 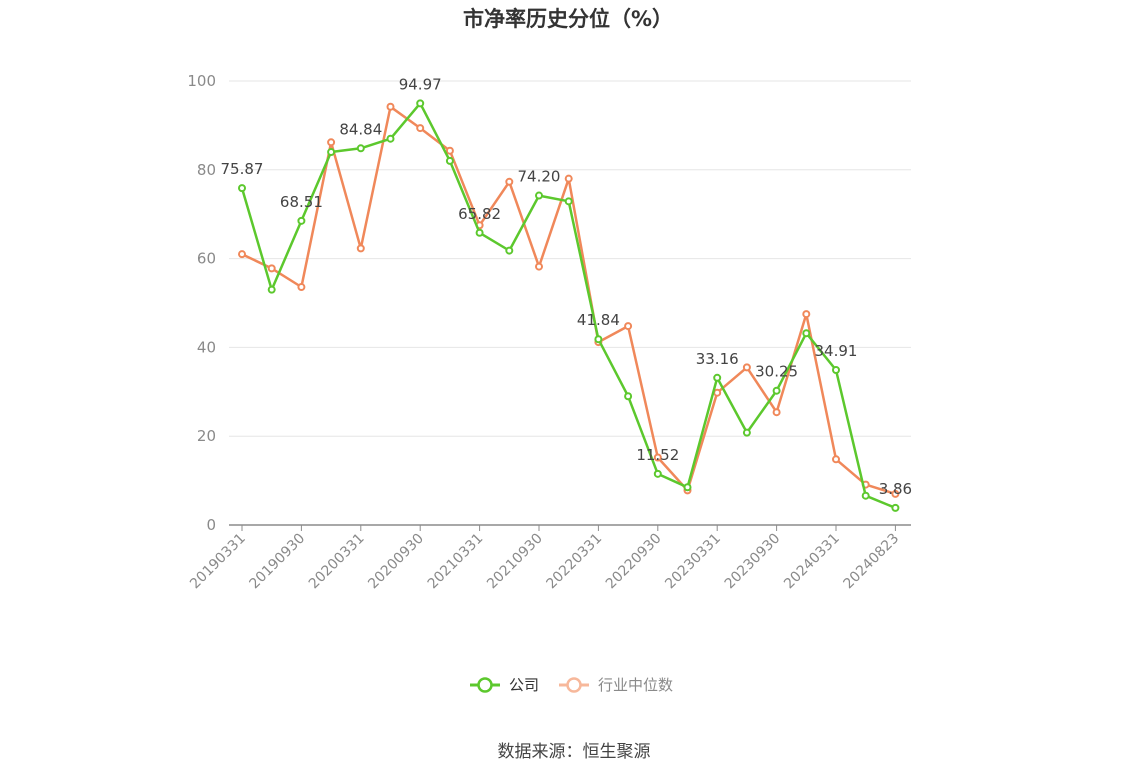 What do you see at coordinates (693, 562) in the screenshot?
I see `x-tick-label: 20230331` at bounding box center [693, 562].